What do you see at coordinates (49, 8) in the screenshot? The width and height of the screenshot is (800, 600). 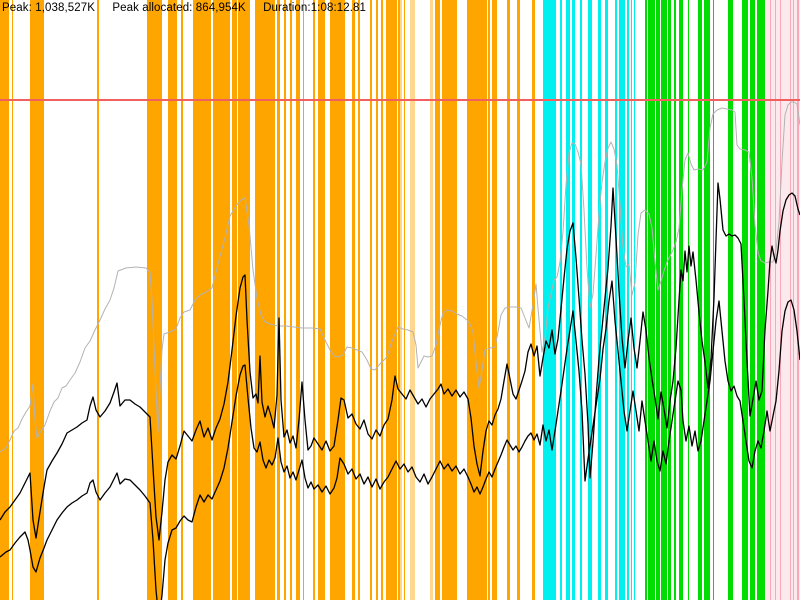 I see `peak-label: Peak: 1,038,527K` at bounding box center [49, 8].